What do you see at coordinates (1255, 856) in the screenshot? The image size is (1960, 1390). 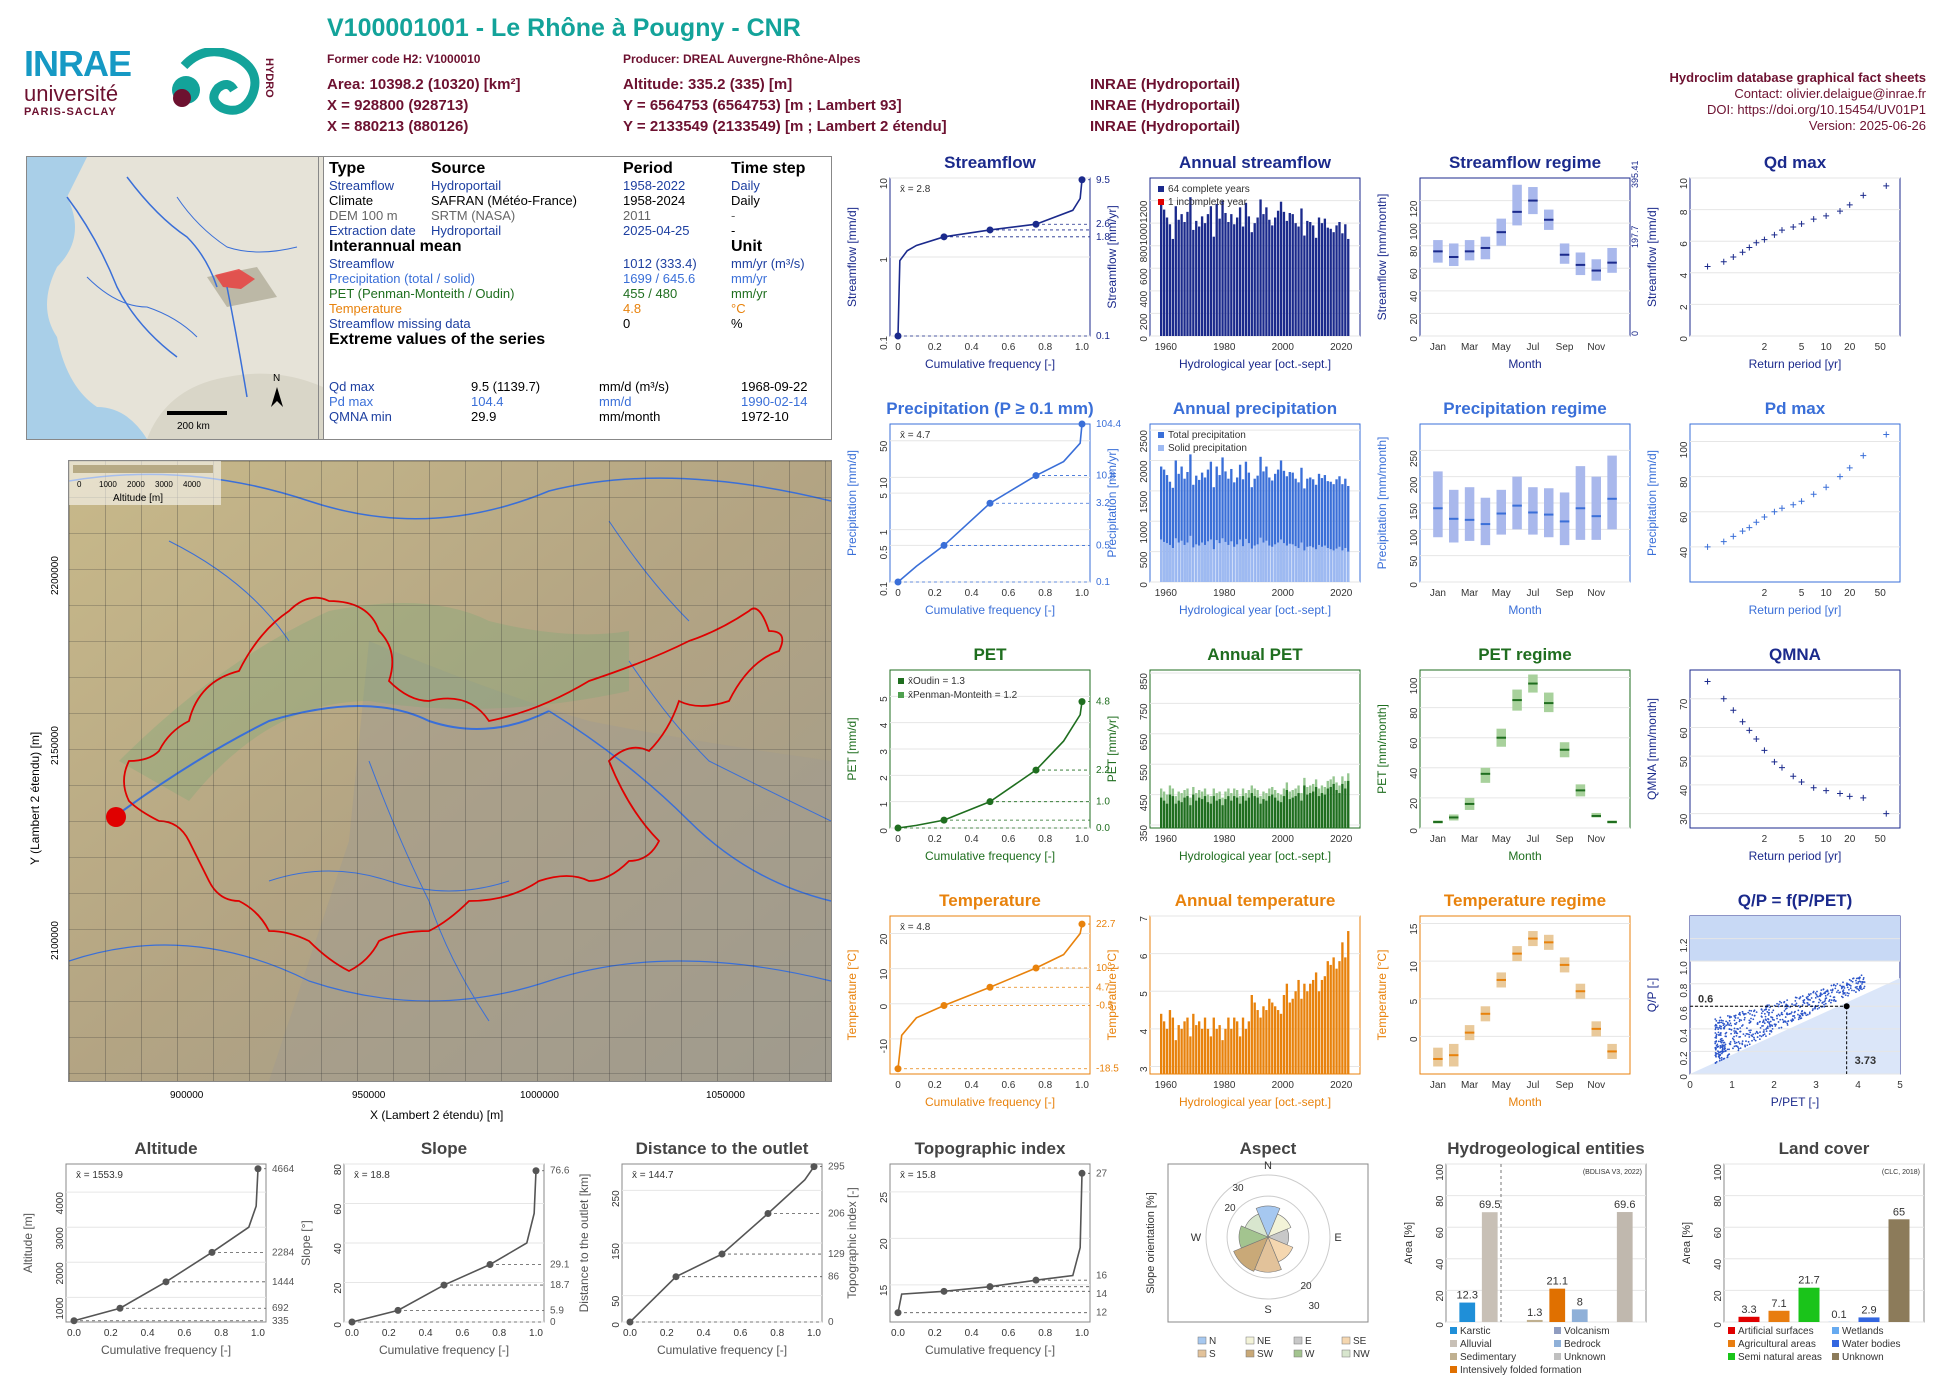 I see `x-axis-label: Hydrological year [oct.-sept.]` at bounding box center [1255, 856].